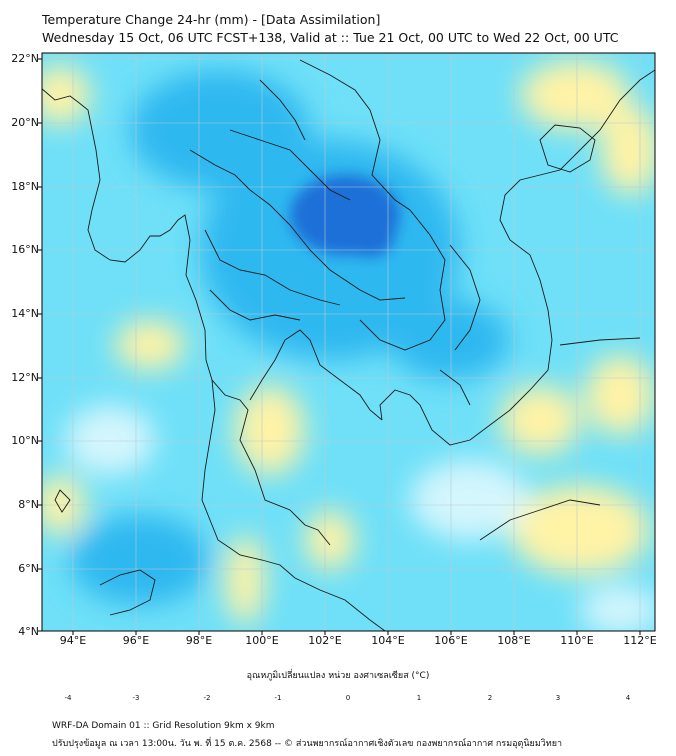 Image resolution: width=676 pixels, height=756 pixels. Describe the element at coordinates (514, 640) in the screenshot. I see `lon-label-108e: 108°E` at that location.